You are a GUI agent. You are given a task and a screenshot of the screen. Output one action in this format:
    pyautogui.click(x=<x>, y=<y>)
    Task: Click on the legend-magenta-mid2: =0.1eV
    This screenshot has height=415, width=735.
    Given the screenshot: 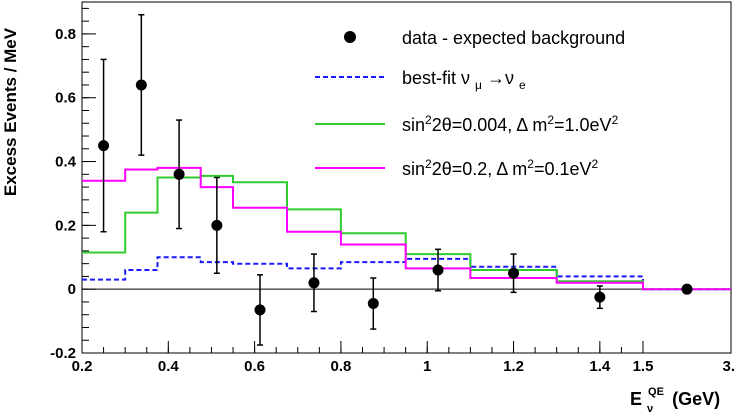 What is the action you would take?
    pyautogui.click(x=563, y=169)
    